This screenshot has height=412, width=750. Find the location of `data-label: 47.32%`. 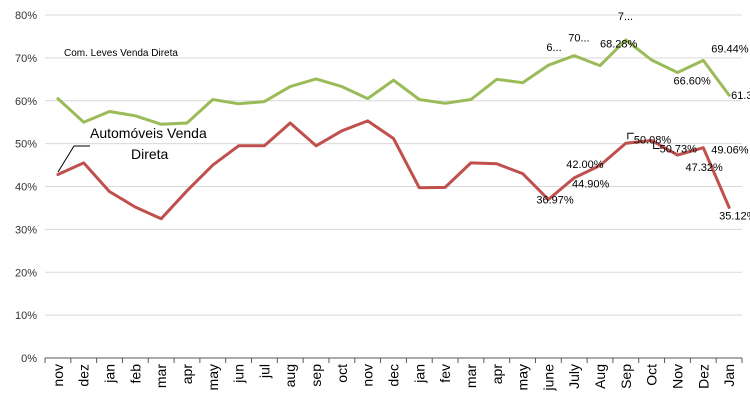

data-label: 47.32% is located at coordinates (704, 168).